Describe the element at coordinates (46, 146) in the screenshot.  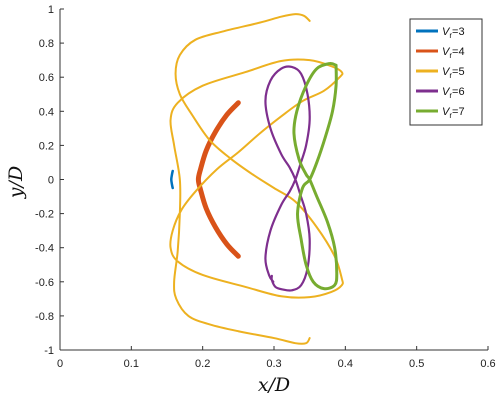
I see `y-tick-label: 0.2` at that location.